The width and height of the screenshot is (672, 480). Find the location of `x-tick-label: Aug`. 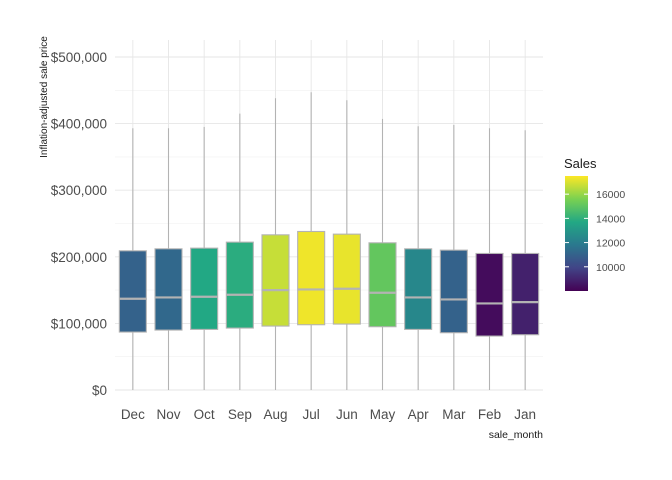

x-tick-label: Aug is located at coordinates (275, 414).